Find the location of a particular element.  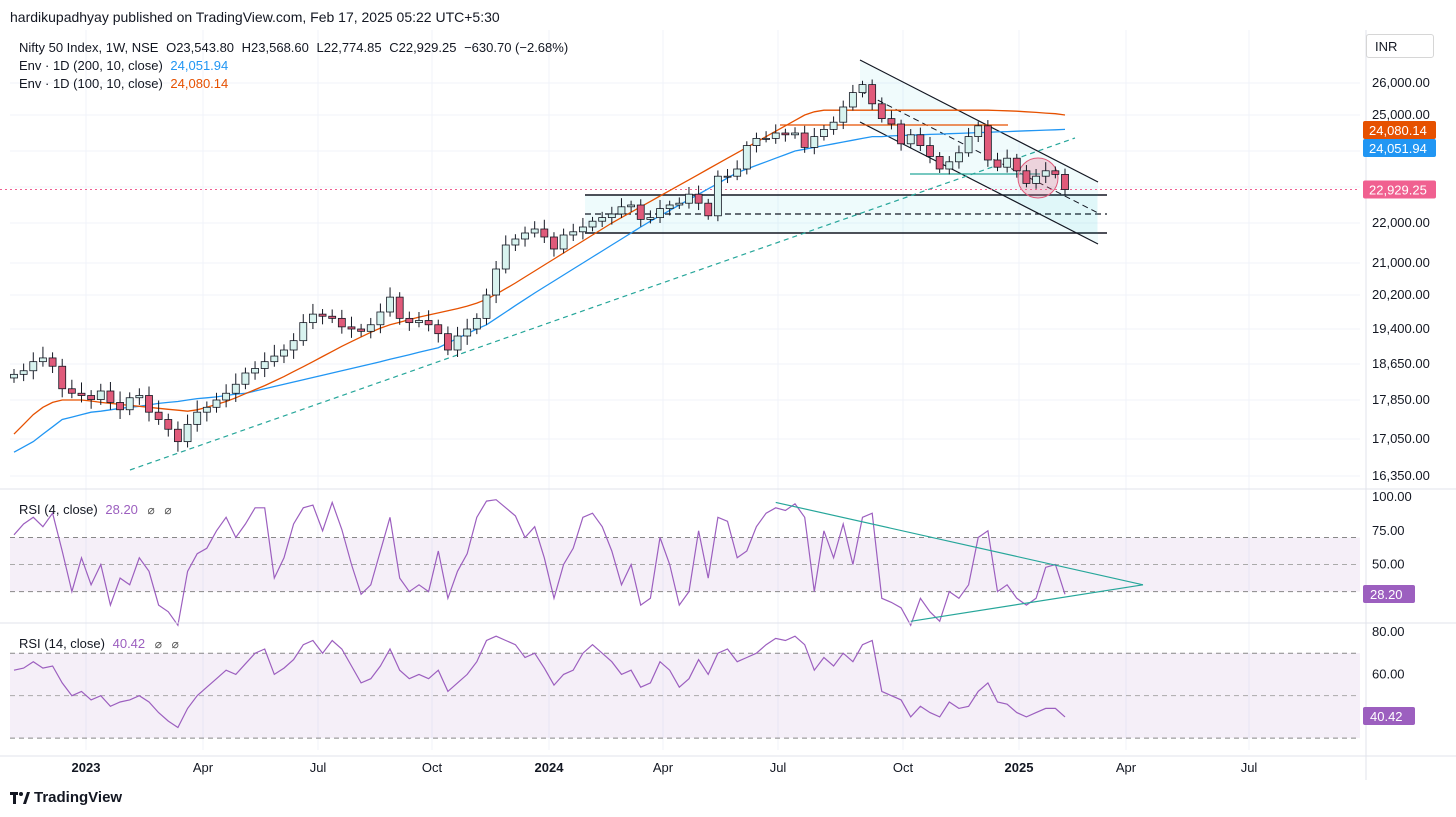

legend-rsi14-value: 40.42 is located at coordinates (129, 643).